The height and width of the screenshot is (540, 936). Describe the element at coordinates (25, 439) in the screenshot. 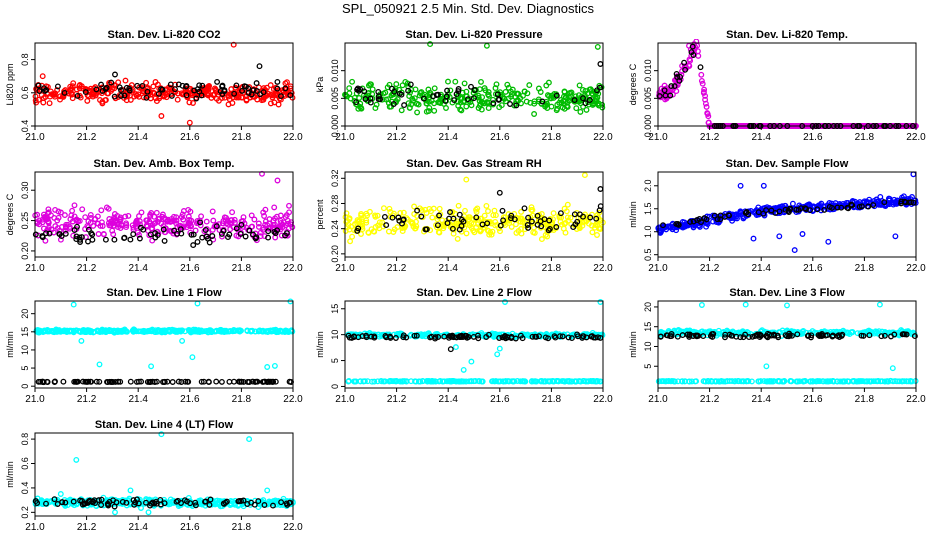

I see `y-tick-label: 0.8` at that location.